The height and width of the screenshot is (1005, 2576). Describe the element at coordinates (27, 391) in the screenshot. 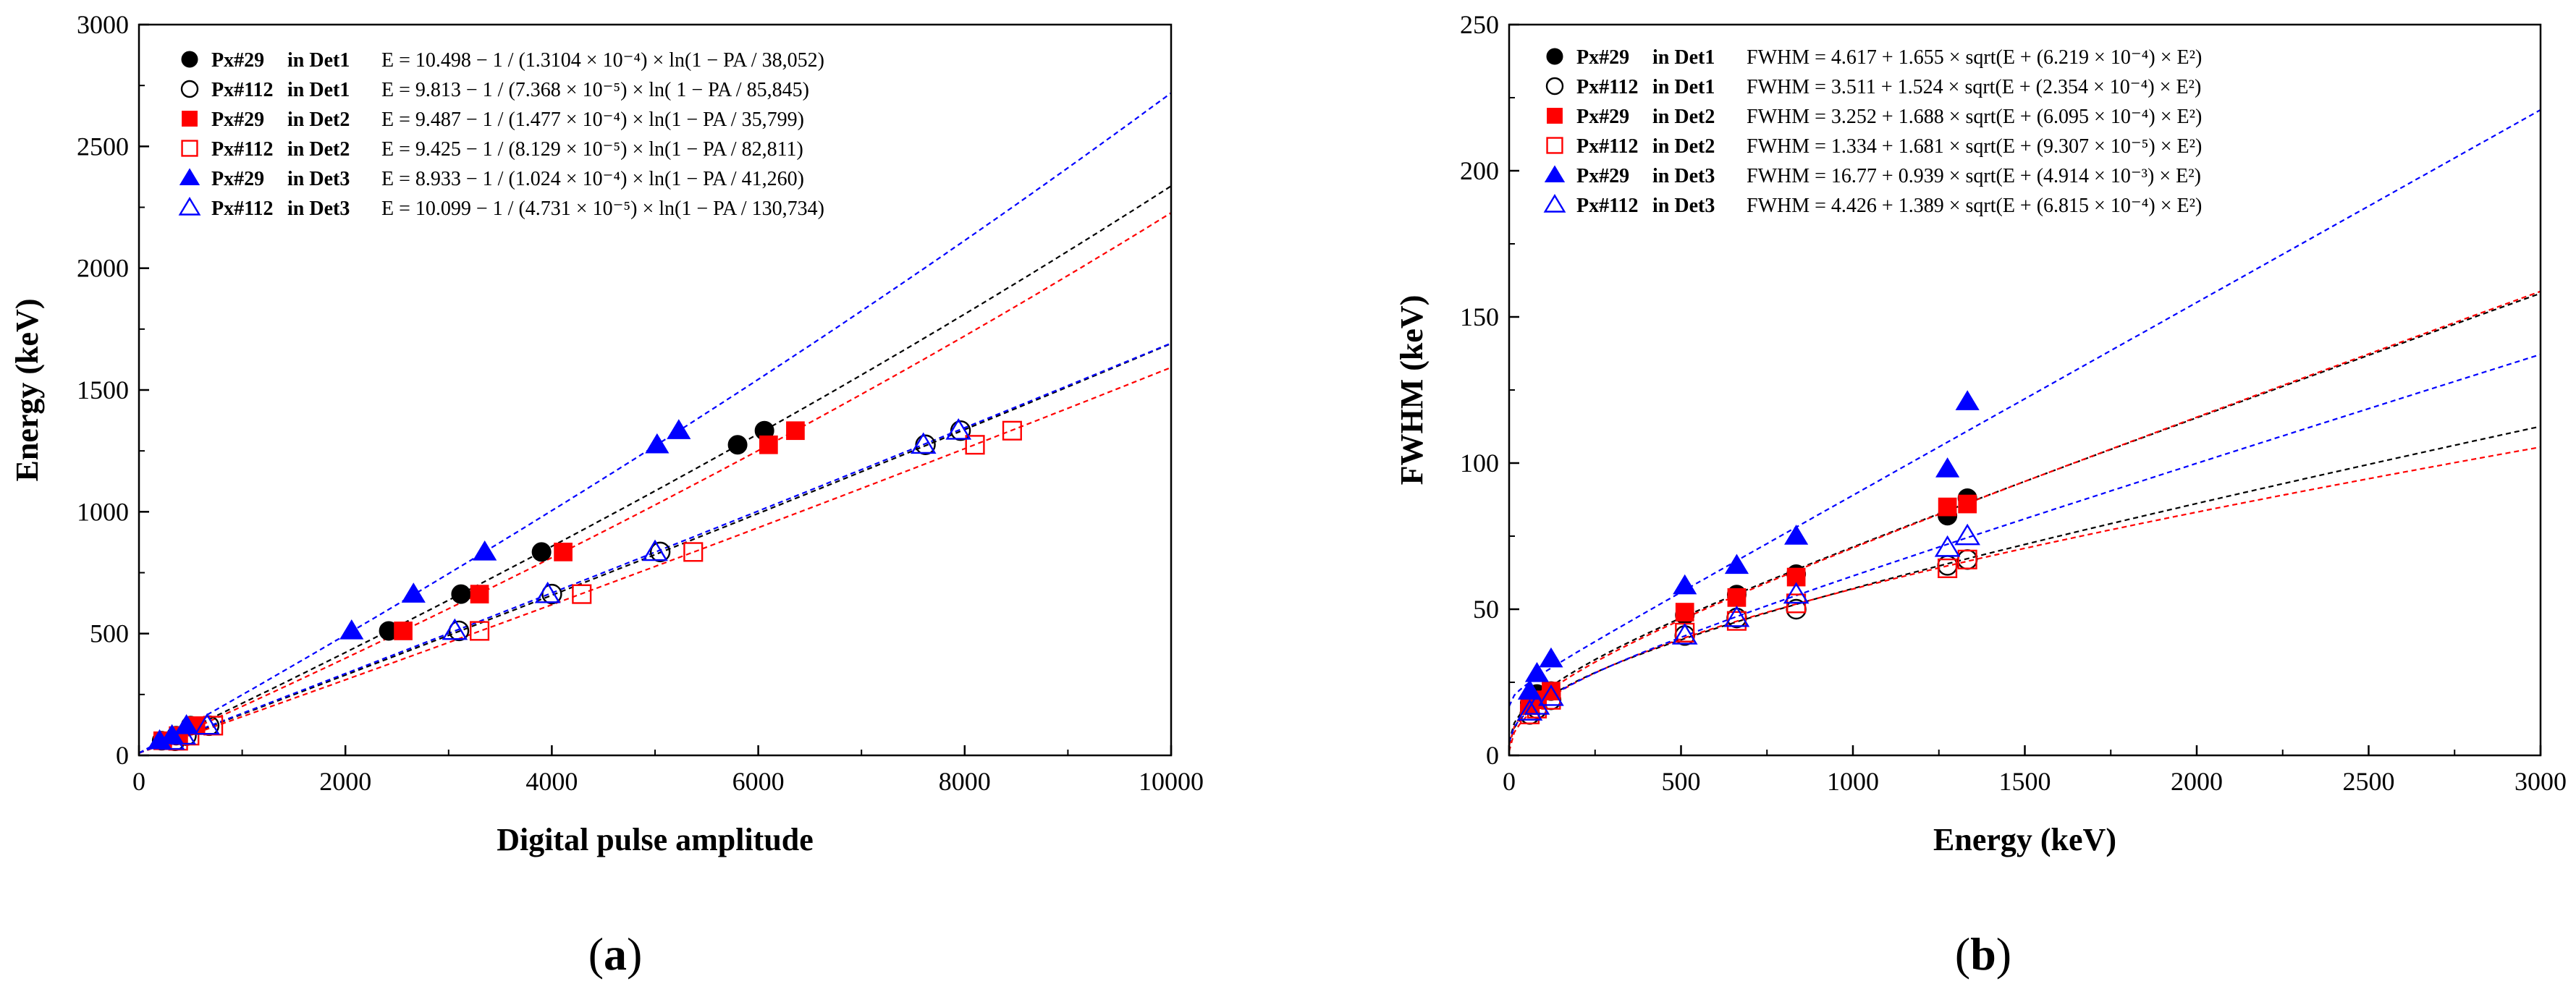

I see `y-axis-title: Energy (keV)` at that location.